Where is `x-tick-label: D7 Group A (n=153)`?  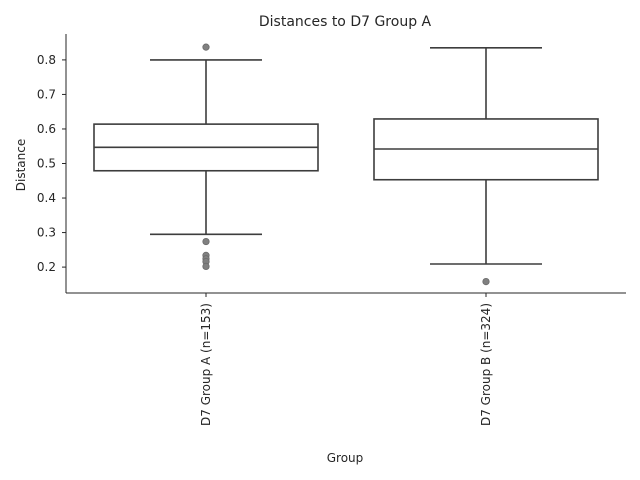
x-tick-label: D7 Group A (n=153) is located at coordinates (206, 364).